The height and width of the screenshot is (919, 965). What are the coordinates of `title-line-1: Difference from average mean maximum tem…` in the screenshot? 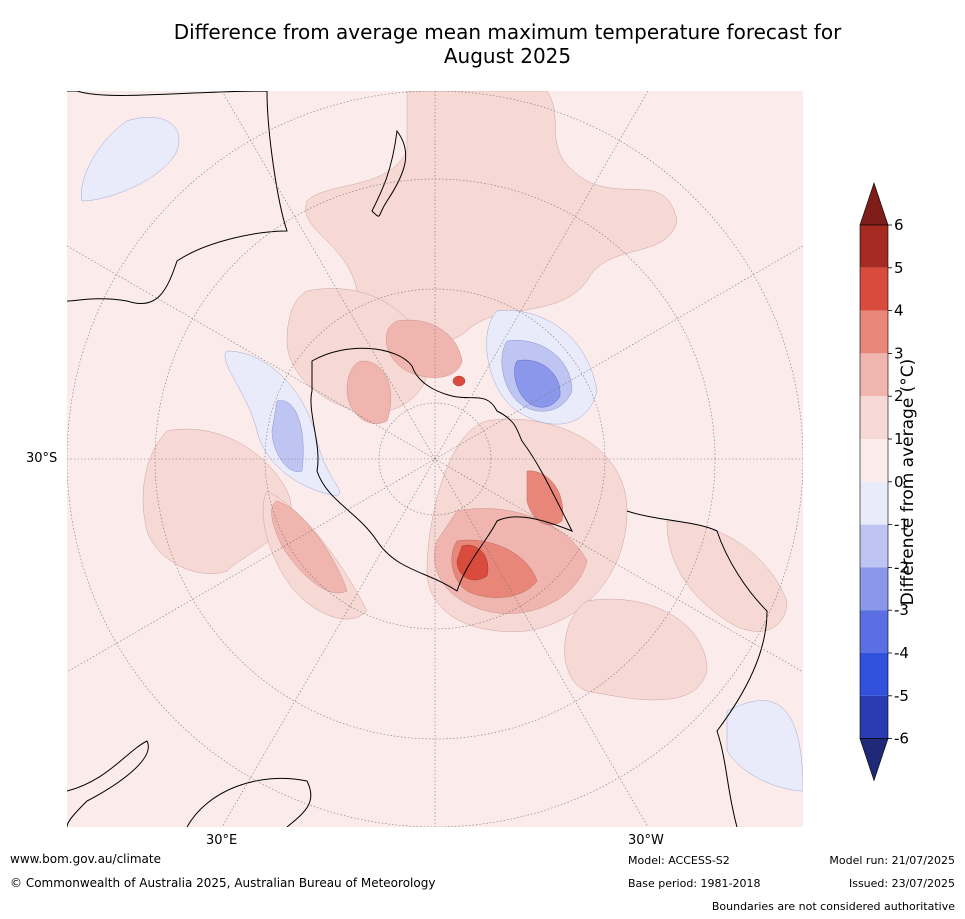 It's located at (507, 32).